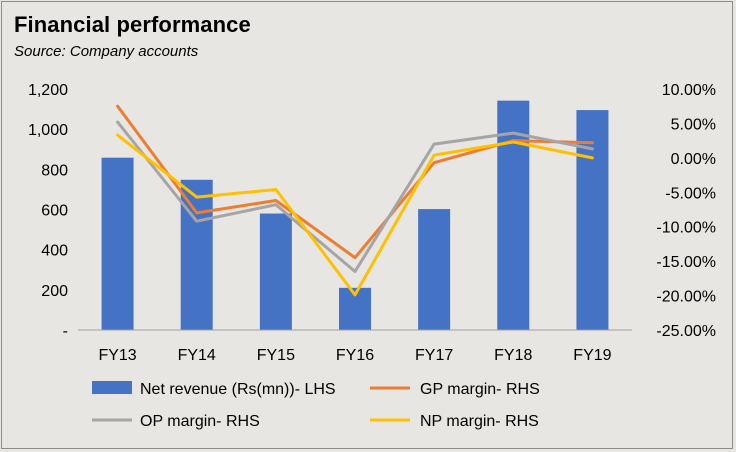 Image resolution: width=736 pixels, height=452 pixels. Describe the element at coordinates (592, 355) in the screenshot. I see `x-tick-label: FY19` at that location.